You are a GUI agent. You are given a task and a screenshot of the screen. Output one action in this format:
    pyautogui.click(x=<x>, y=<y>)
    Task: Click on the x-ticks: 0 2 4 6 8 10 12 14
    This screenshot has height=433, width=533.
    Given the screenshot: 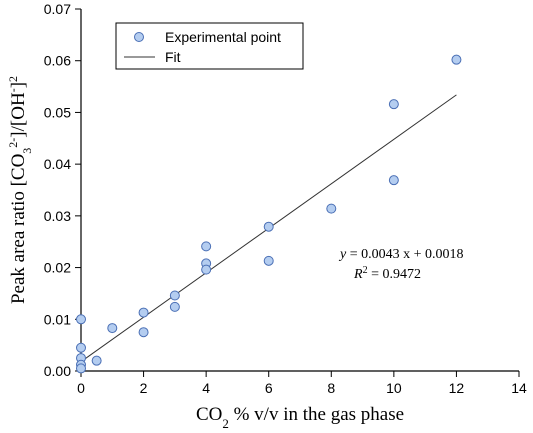 What is the action you would take?
    pyautogui.click(x=302, y=383)
    